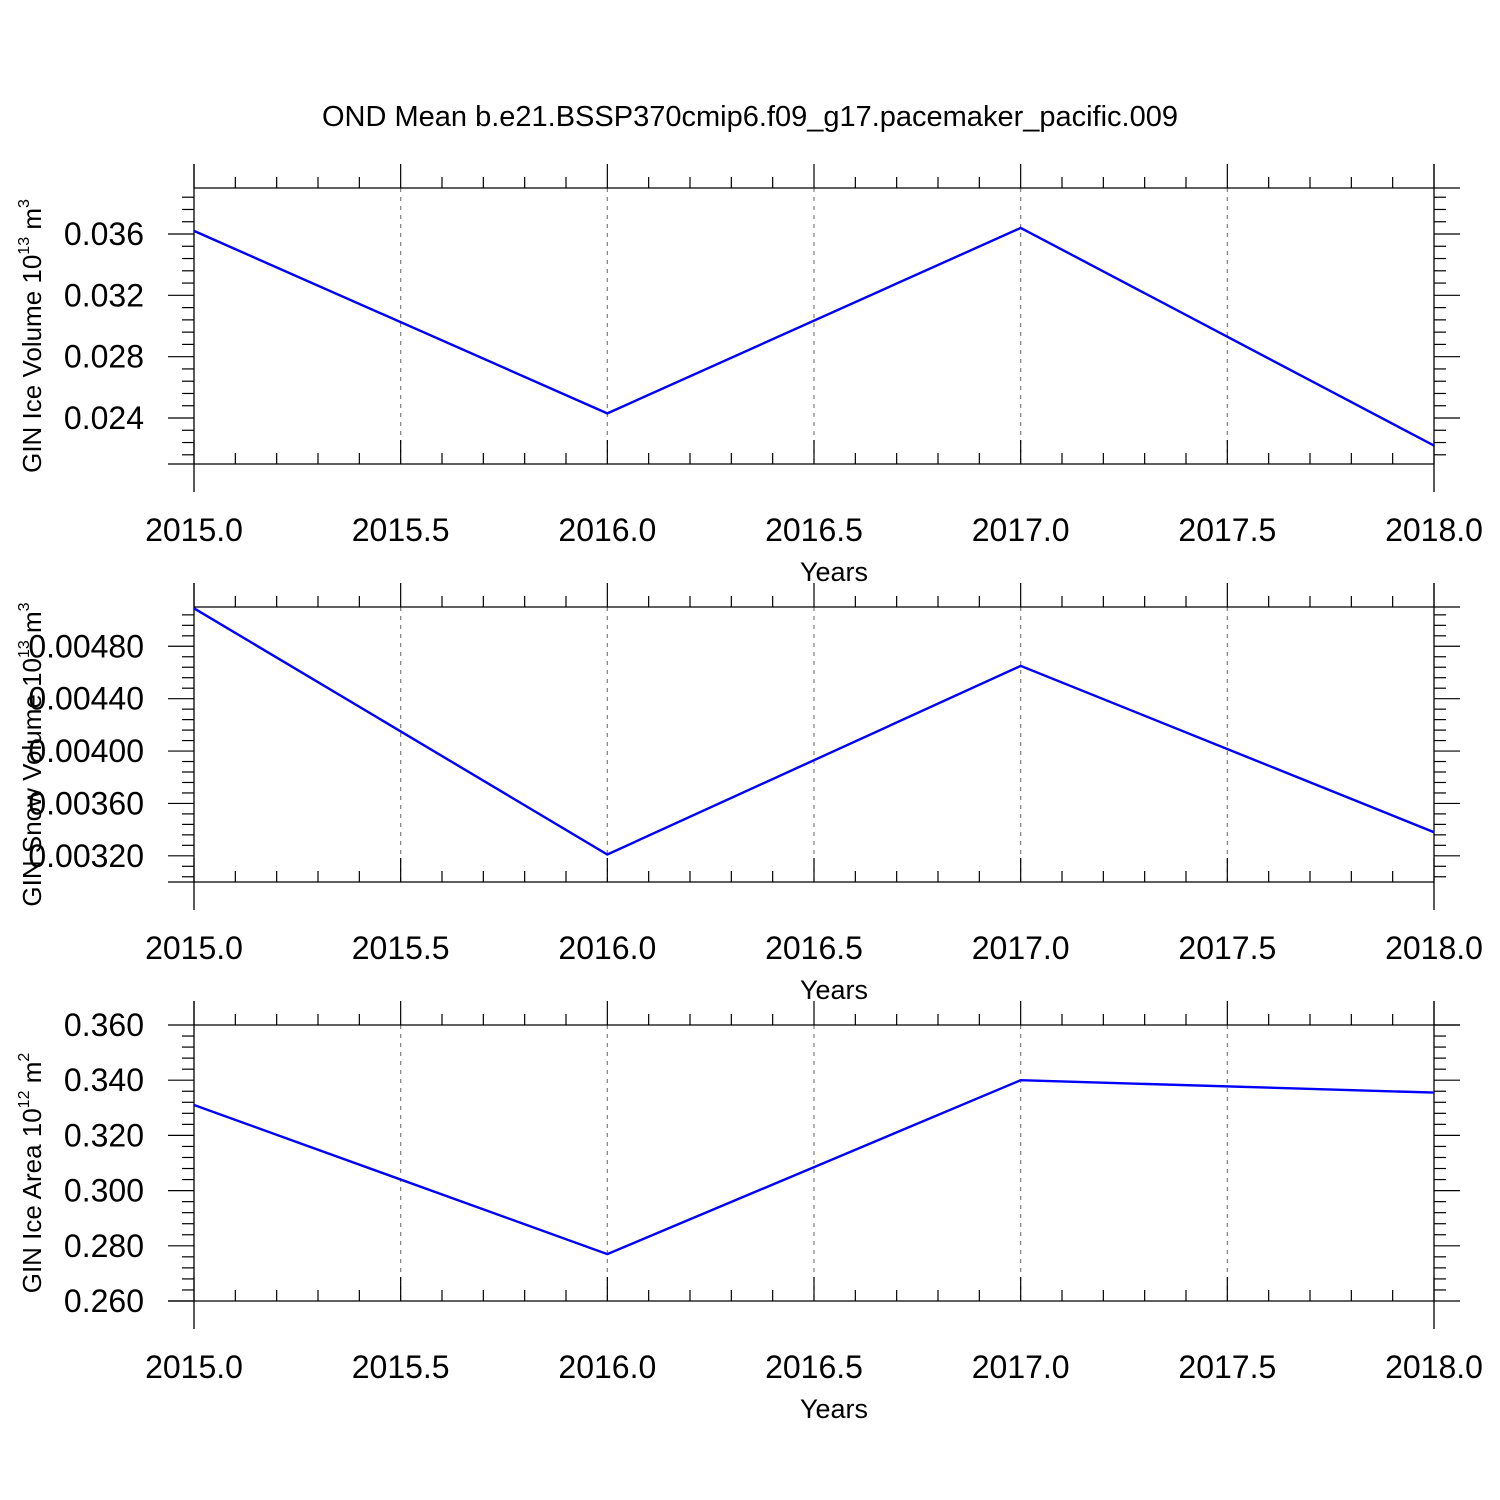  Describe the element at coordinates (86, 856) in the screenshot. I see `y-tick-label: 0.00320` at that location.